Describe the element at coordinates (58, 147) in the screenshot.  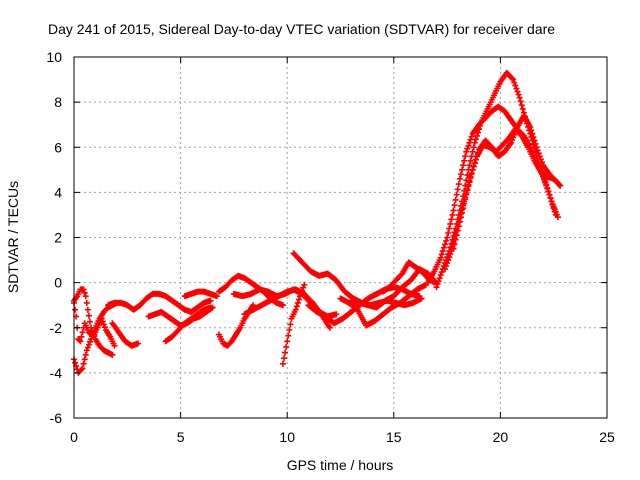
I see `y-tick-label: 6` at that location.